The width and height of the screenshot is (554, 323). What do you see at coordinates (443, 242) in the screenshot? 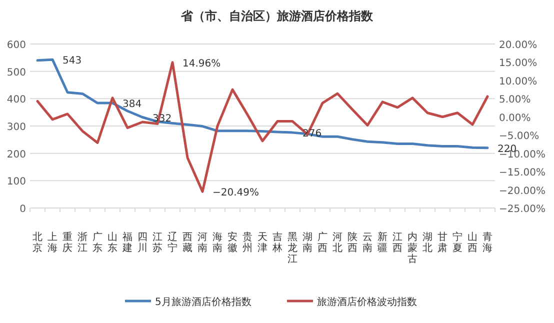
I see `x-tick-label: 甘肃` at bounding box center [443, 242].